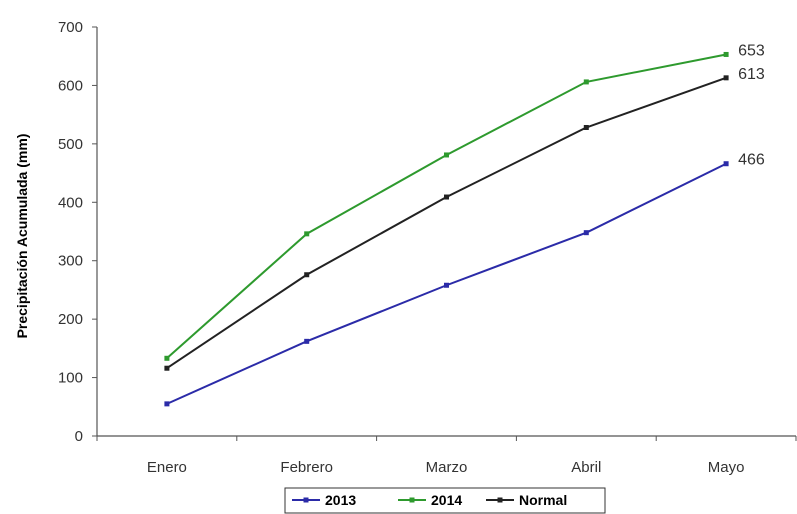  I want to click on legend: 2013 2014 Normal, so click(445, 500).